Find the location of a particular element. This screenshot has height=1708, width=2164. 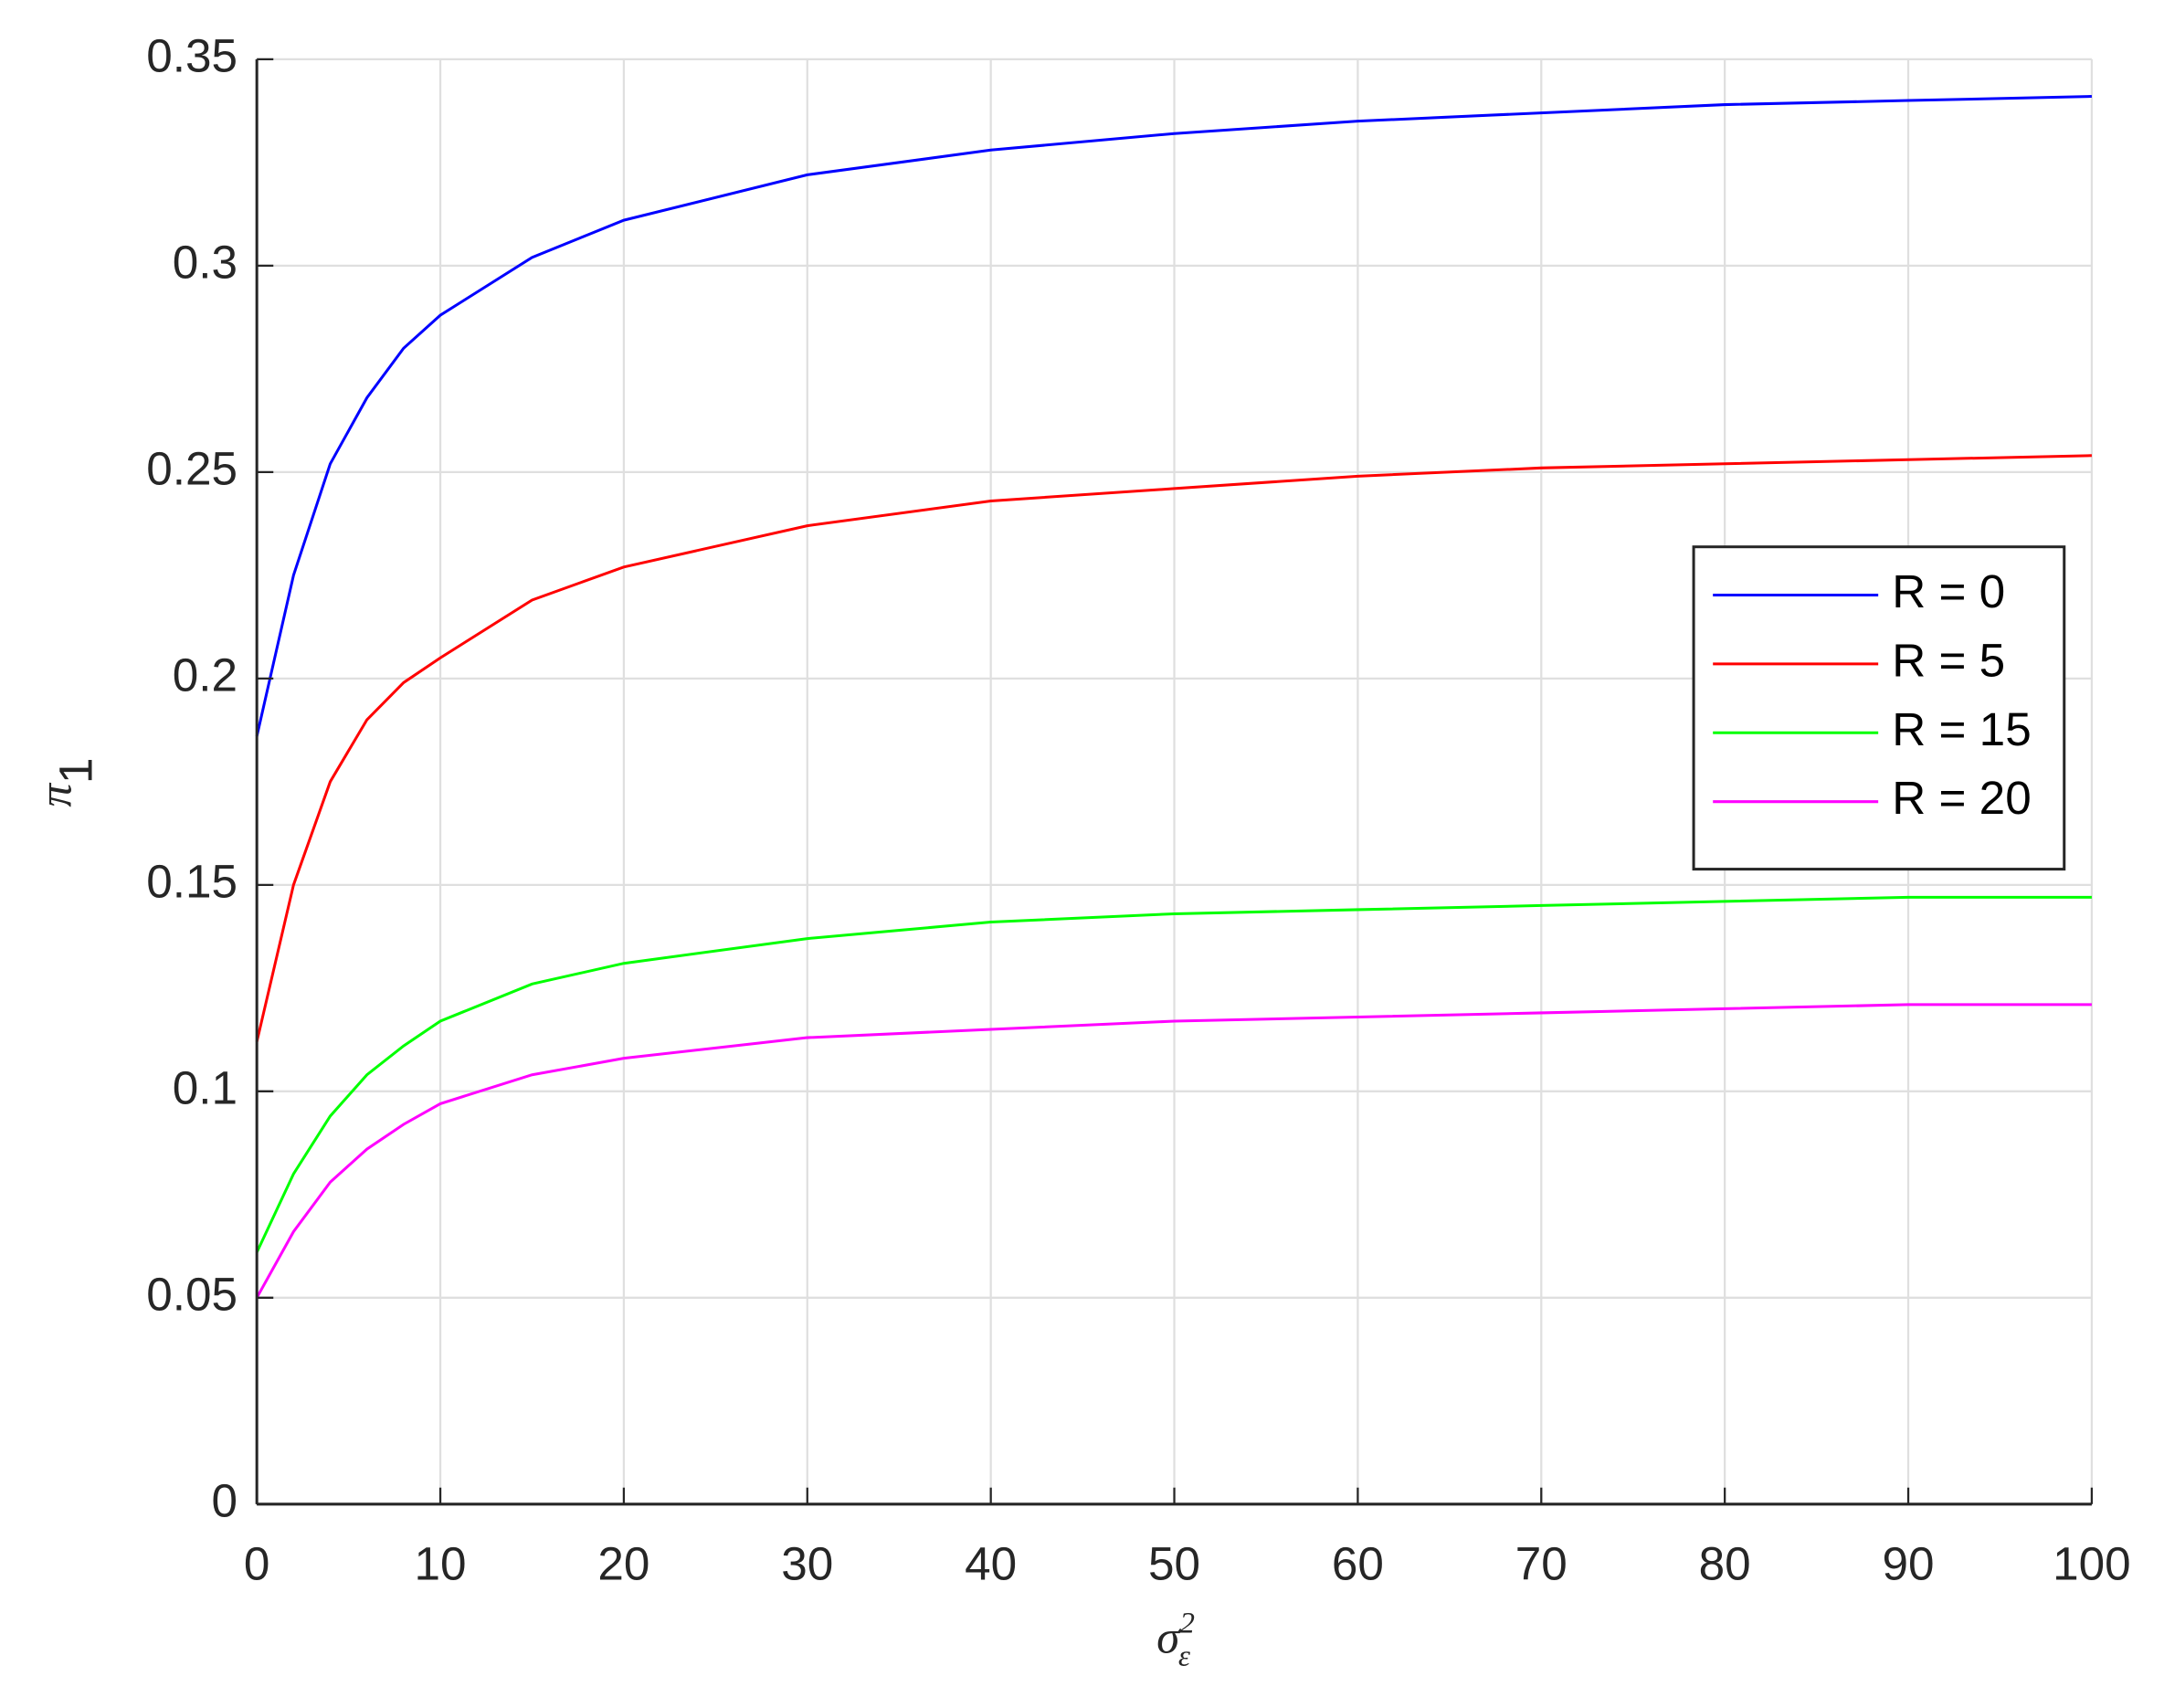

y-axis-label: π1 is located at coordinates (65, 782).